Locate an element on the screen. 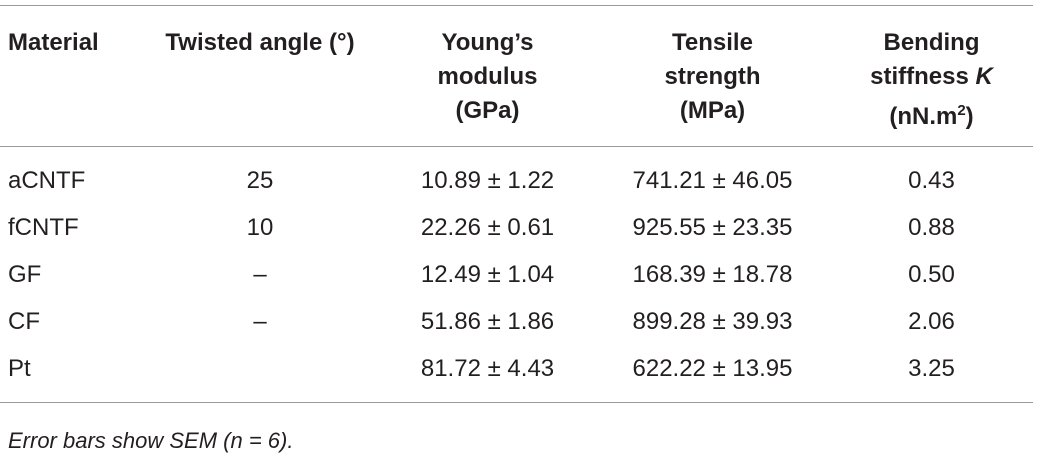 The width and height of the screenshot is (1039, 465). table-cell: 22.26 ± 0.61 is located at coordinates (487, 227).